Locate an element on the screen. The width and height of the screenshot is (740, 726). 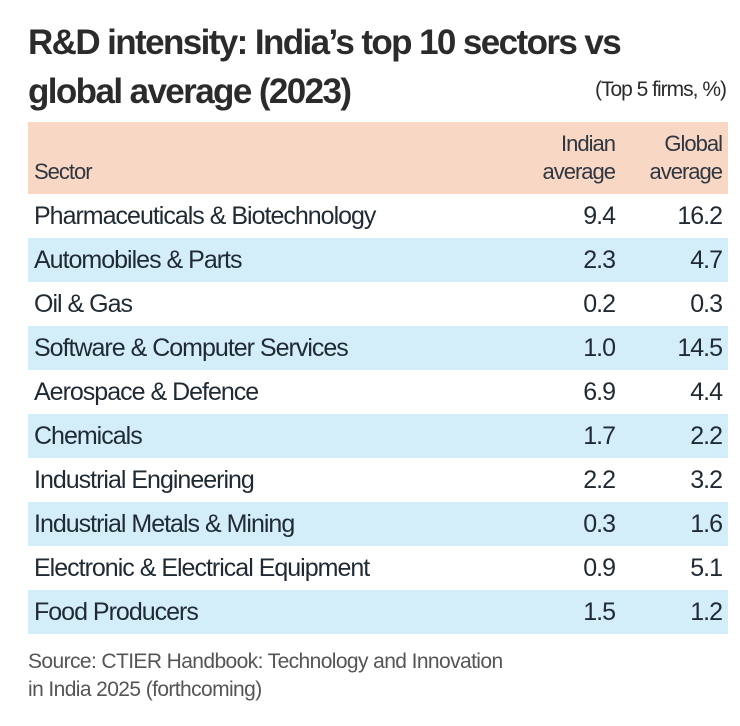
indian-average-cell: 0.9 is located at coordinates (599, 567).